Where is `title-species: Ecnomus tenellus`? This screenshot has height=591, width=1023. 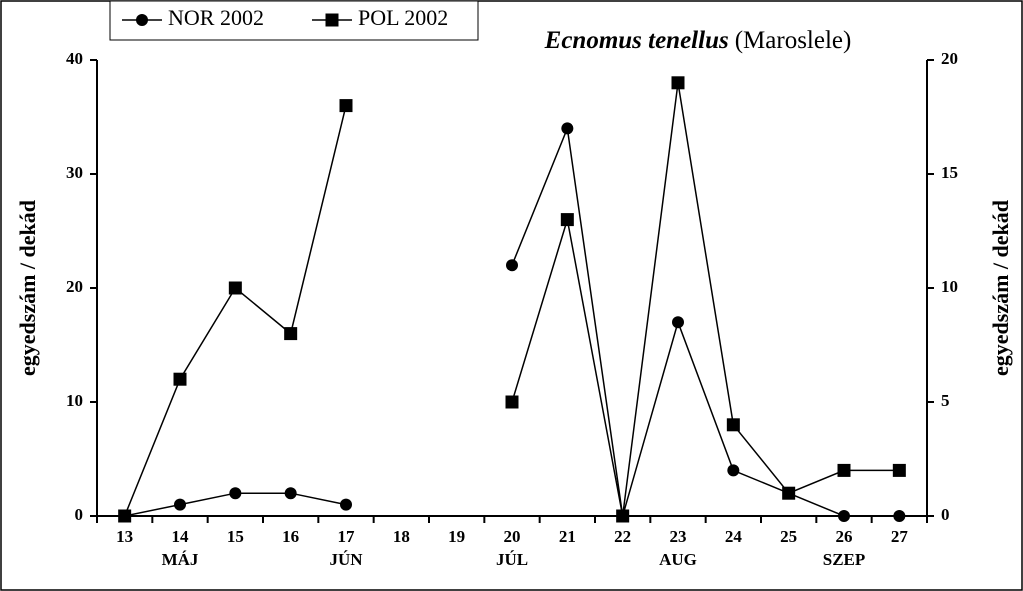 title-species: Ecnomus tenellus is located at coordinates (636, 40).